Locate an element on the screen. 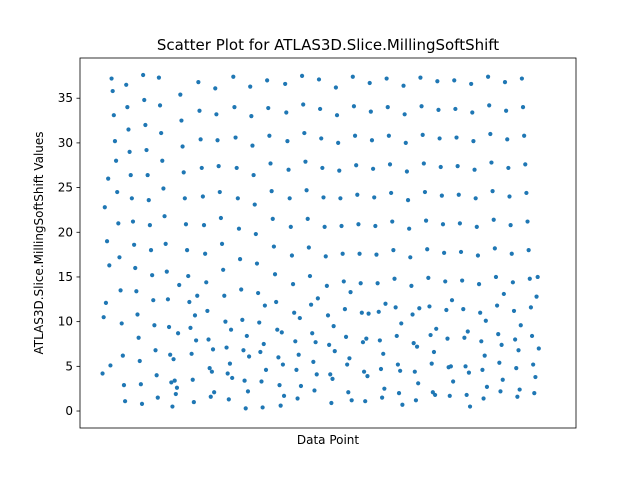 This screenshot has height=480, width=640. y-tick-label: 5 is located at coordinates (69, 366).